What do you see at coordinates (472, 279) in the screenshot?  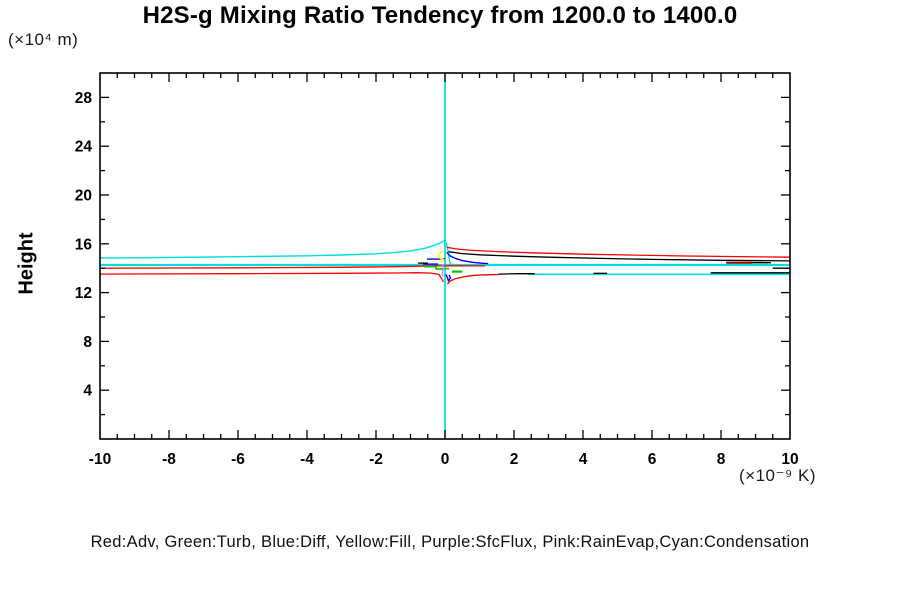 I see `series-adv-lower-right` at bounding box center [472, 279].